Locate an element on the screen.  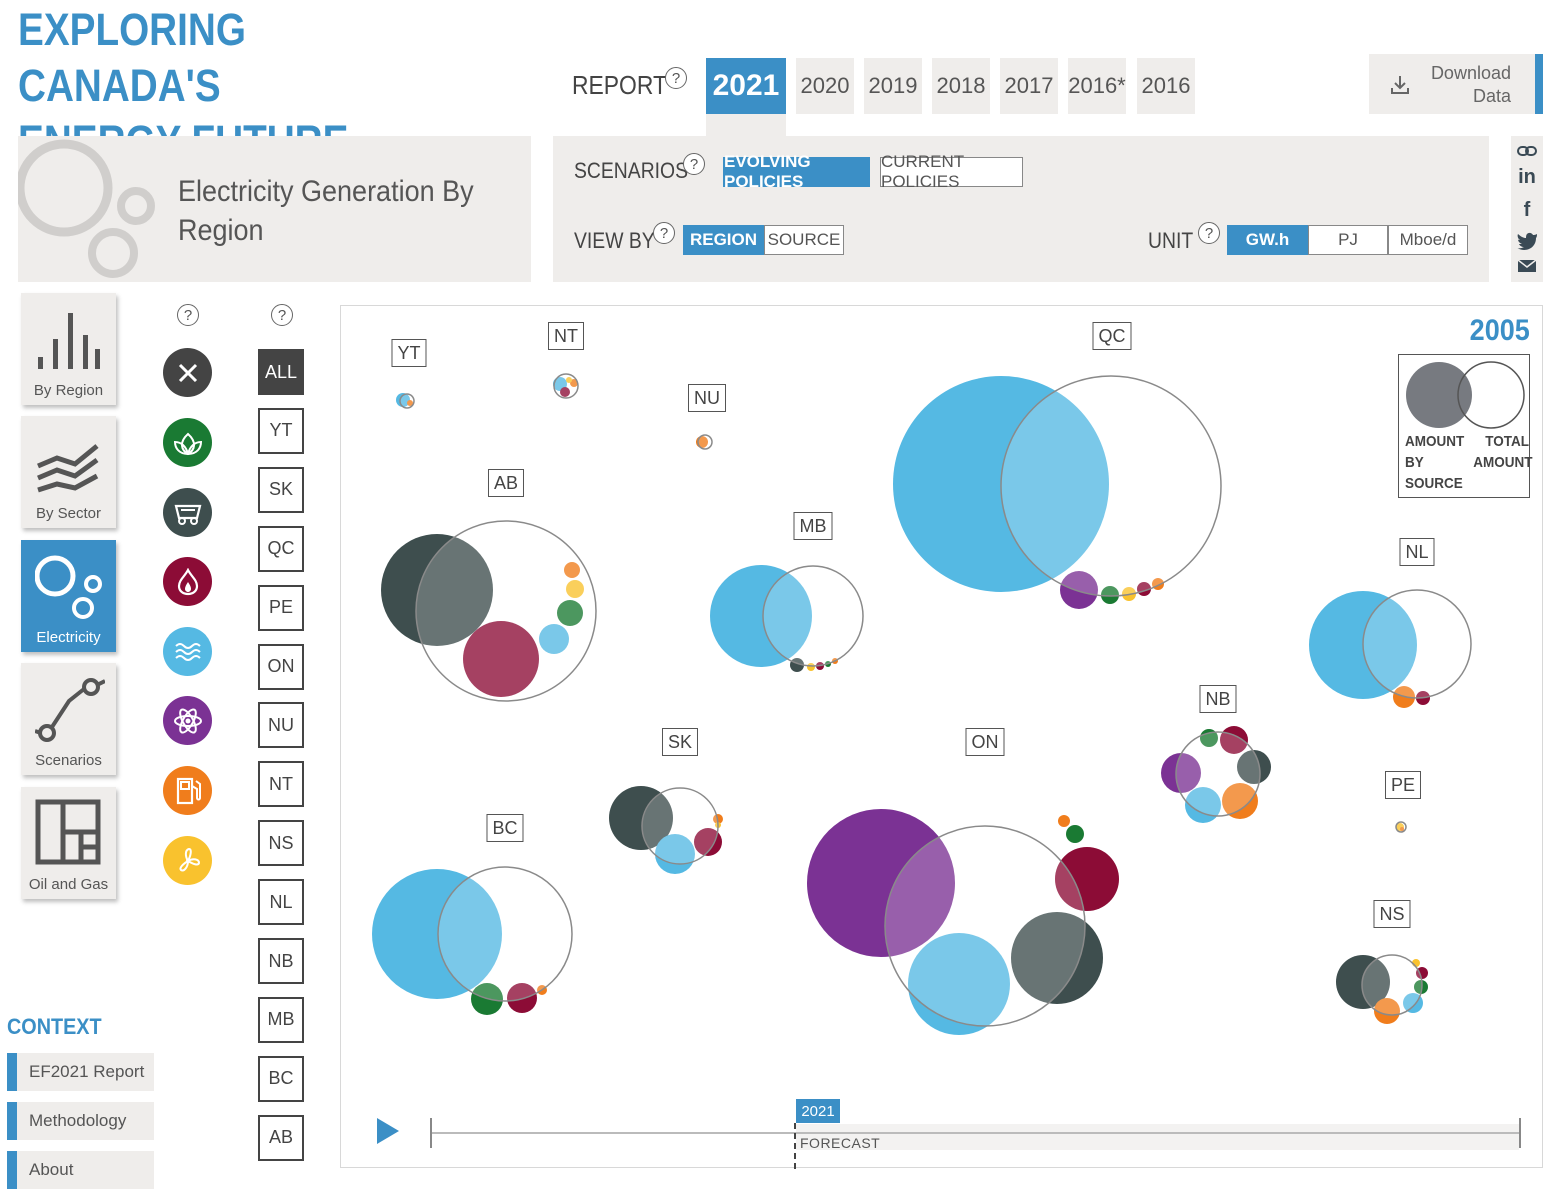
region-filter-nu: NU is located at coordinates (281, 725).